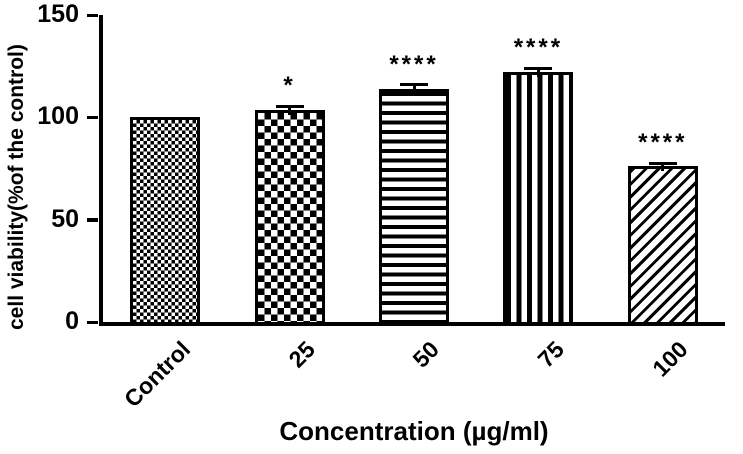 The image size is (743, 454). Describe the element at coordinates (65, 218) in the screenshot. I see `y-tick-label: 50` at that location.